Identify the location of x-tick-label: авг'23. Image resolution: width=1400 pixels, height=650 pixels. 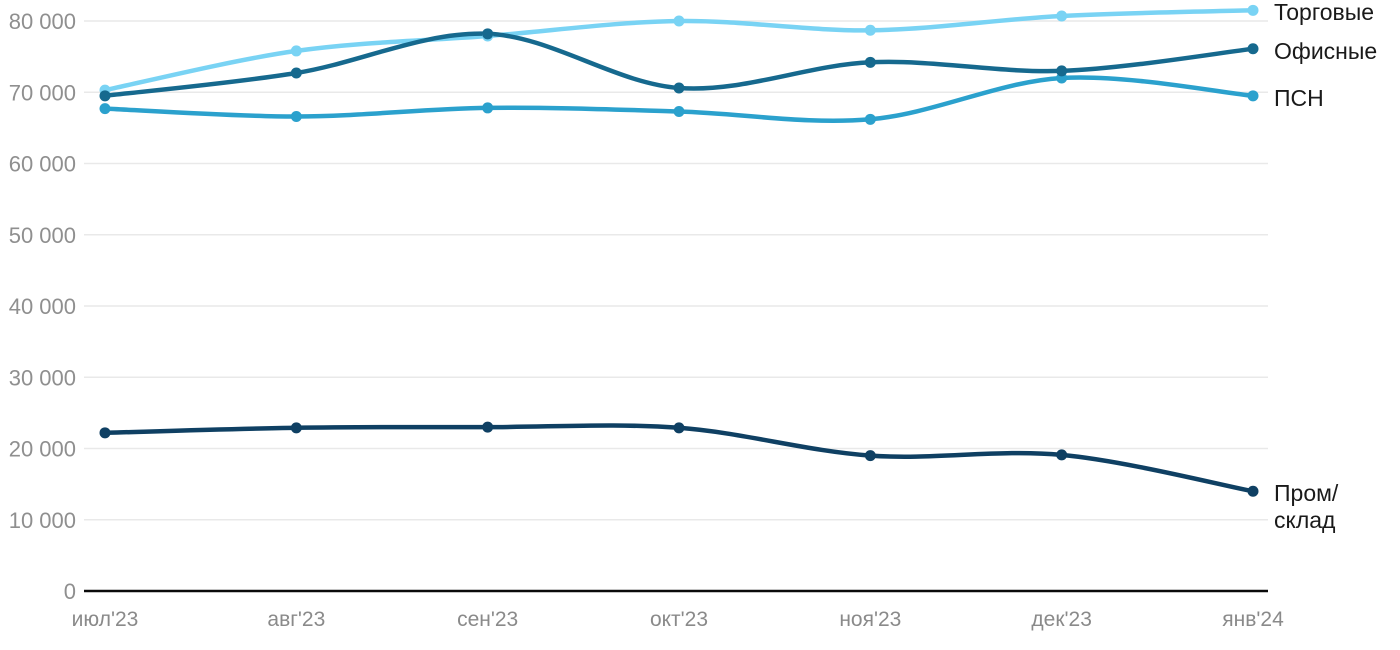
(296, 619).